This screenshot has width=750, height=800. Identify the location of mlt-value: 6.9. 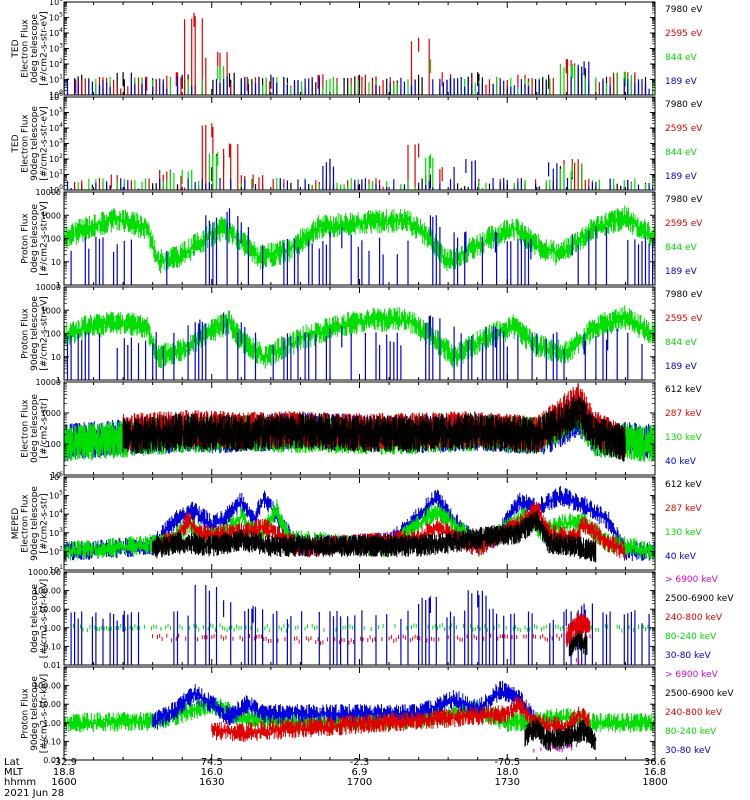
(360, 772).